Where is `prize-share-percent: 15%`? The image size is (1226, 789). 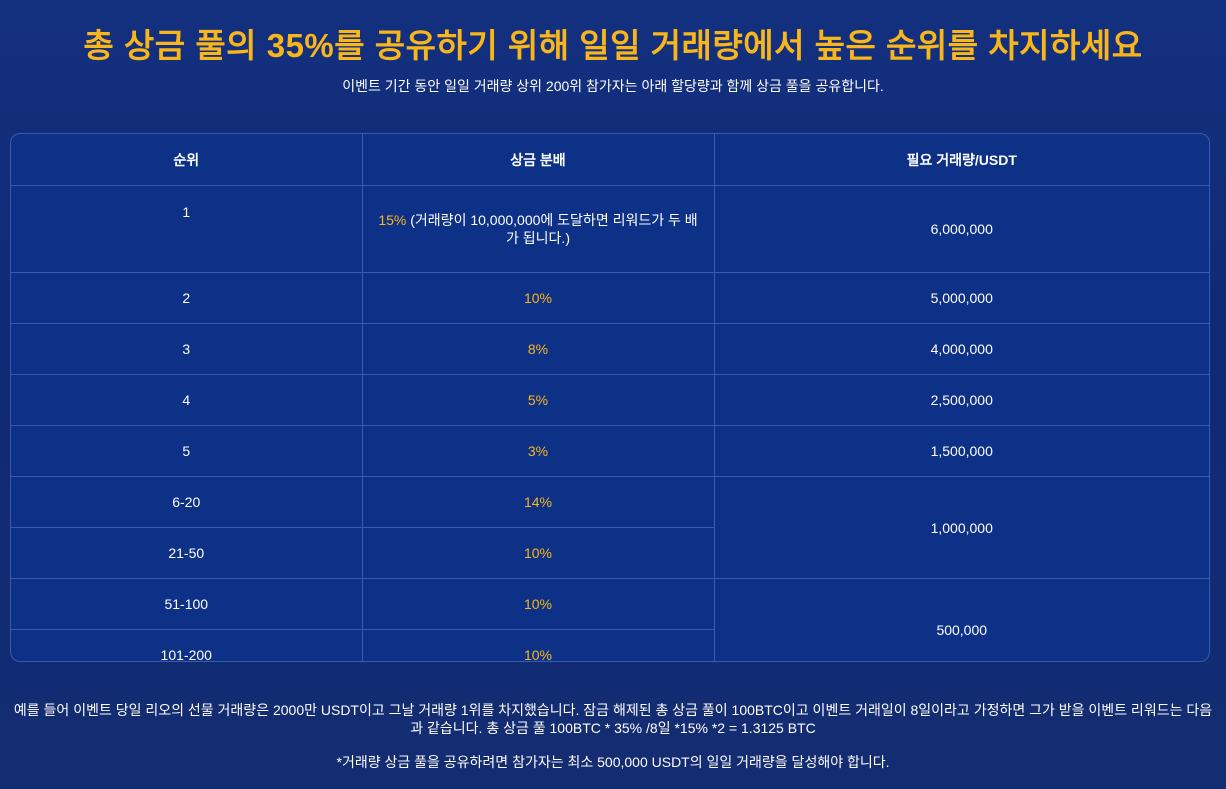 prize-share-percent: 15% is located at coordinates (392, 220).